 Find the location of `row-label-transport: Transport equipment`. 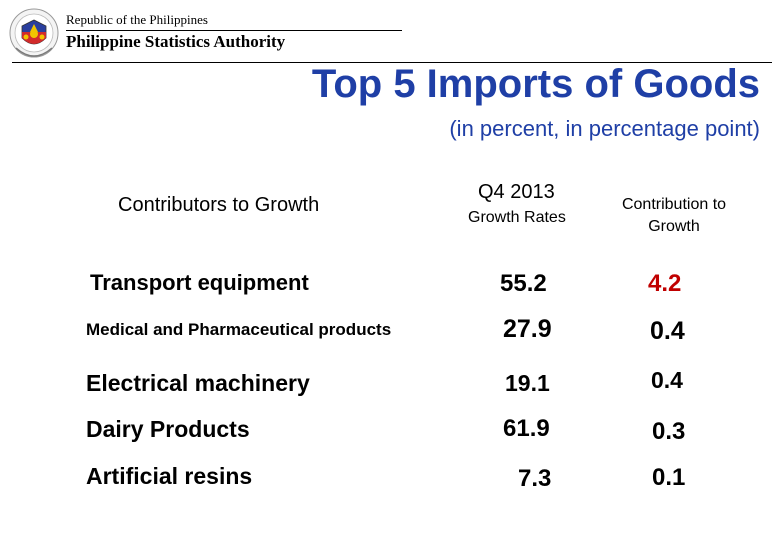

row-label-transport: Transport equipment is located at coordinates (199, 282).